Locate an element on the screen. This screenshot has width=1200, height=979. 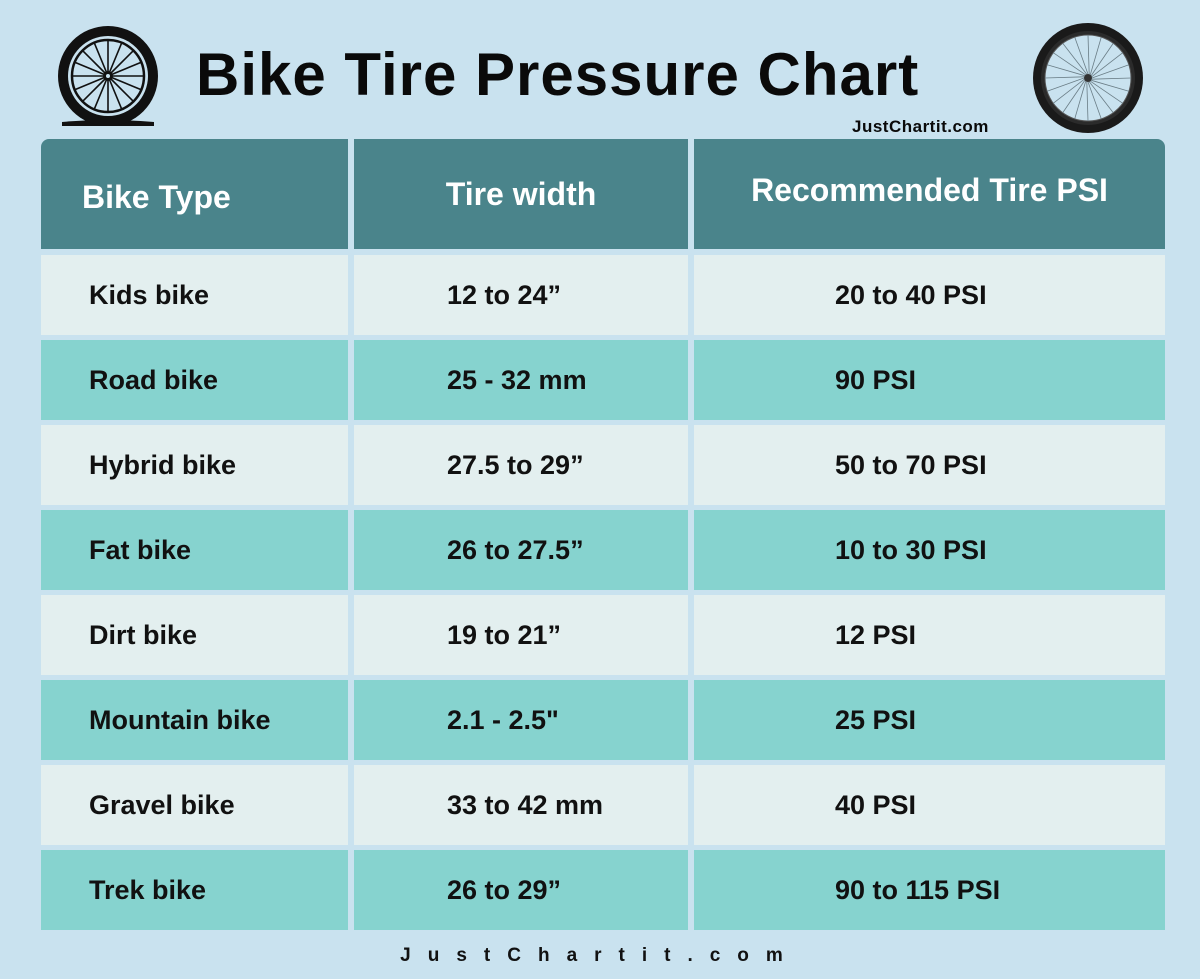
site-watermark-bottom: JustChartit.com is located at coordinates (600, 955).